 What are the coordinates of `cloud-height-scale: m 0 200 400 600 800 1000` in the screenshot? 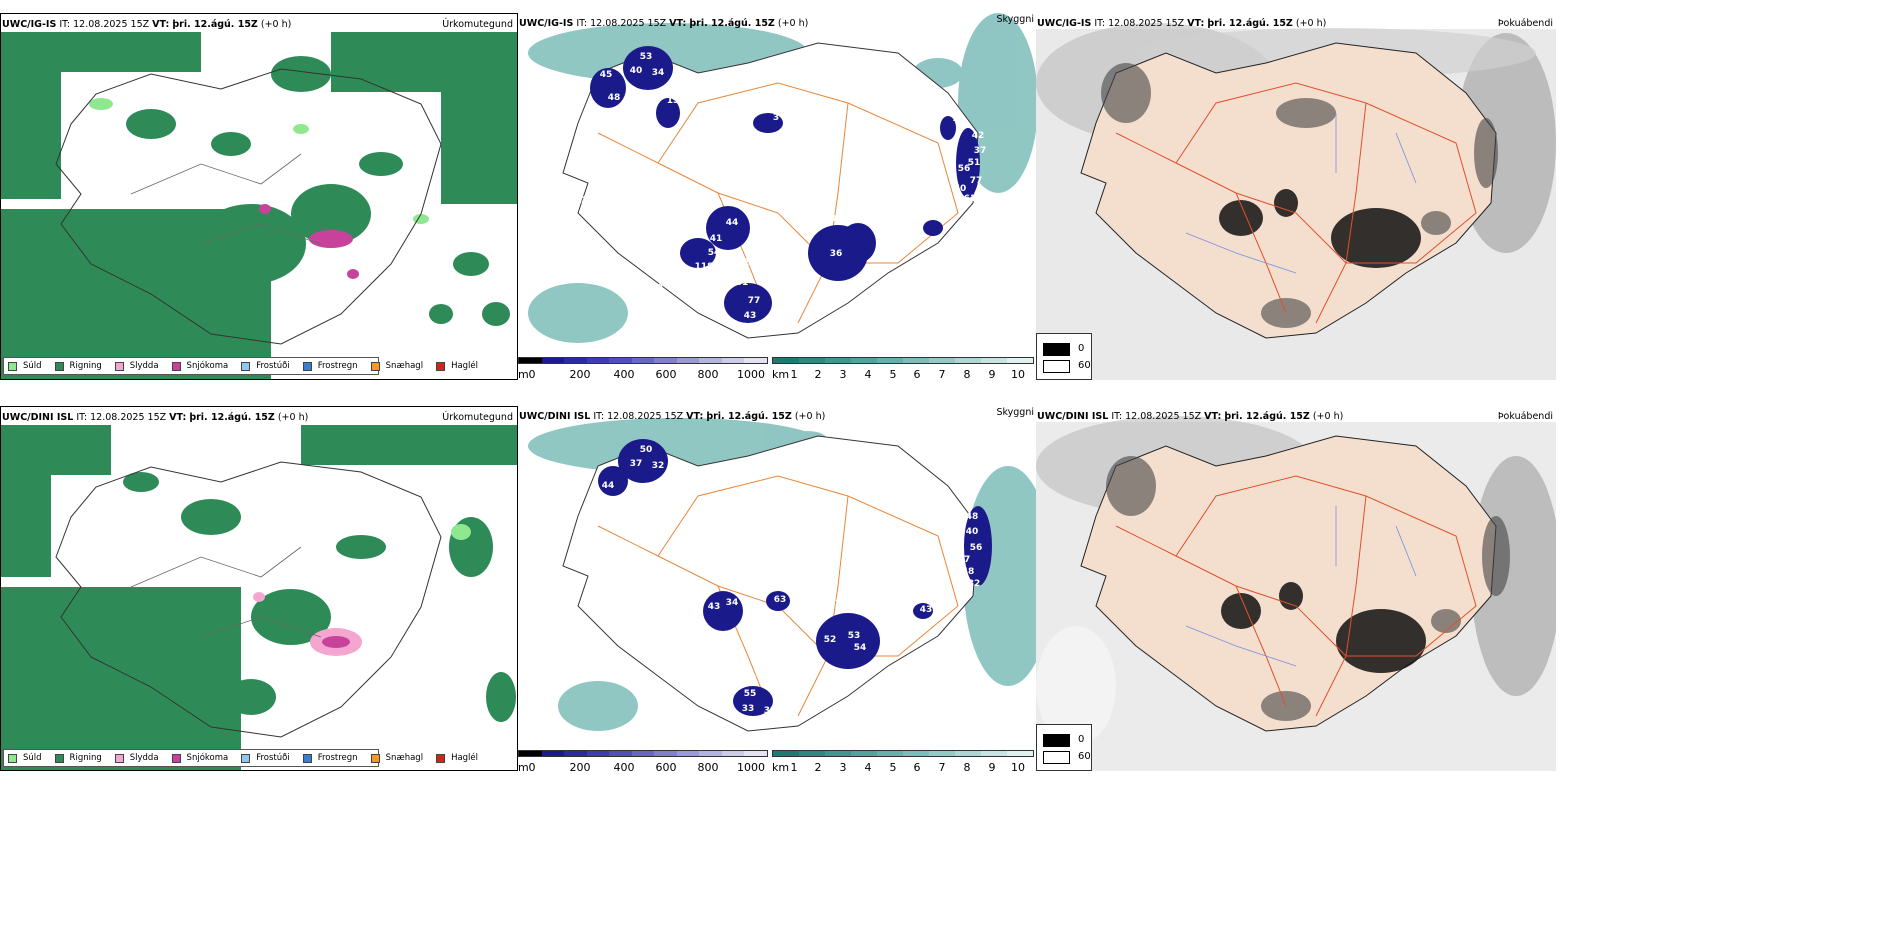 It's located at (643, 760).